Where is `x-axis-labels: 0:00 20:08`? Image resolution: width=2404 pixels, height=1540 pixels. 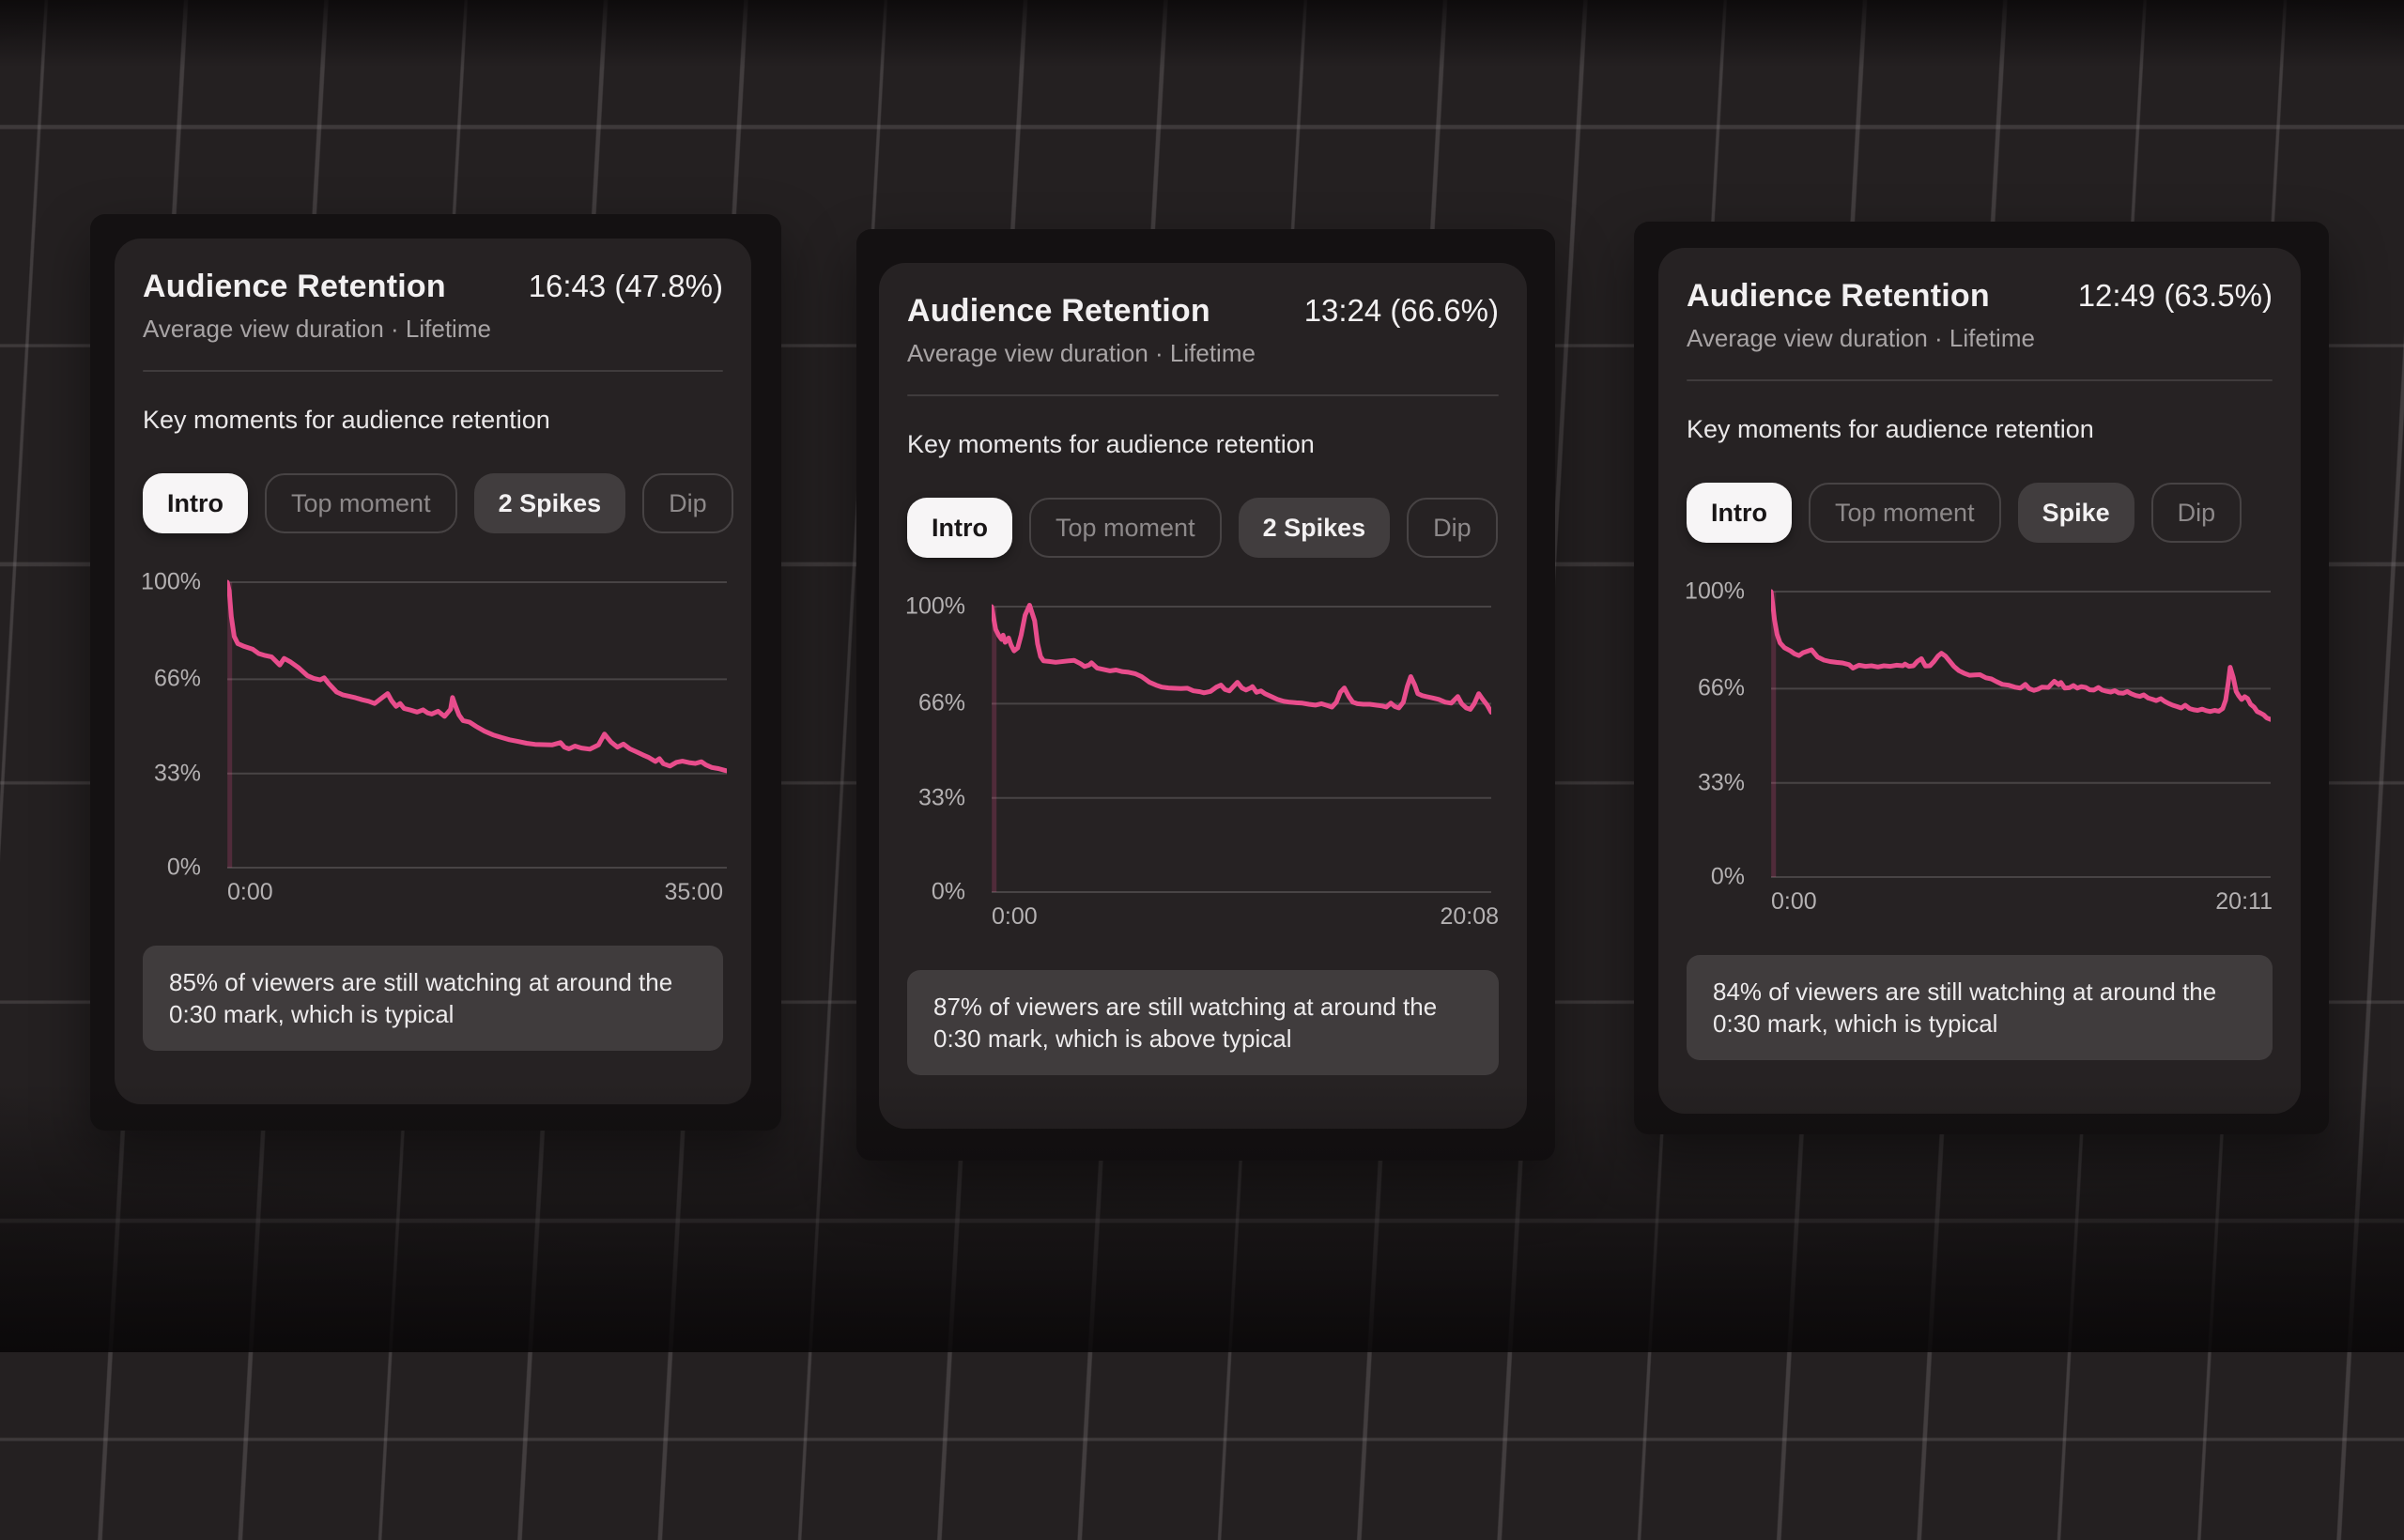 x-axis-labels: 0:00 20:08 is located at coordinates (1245, 917).